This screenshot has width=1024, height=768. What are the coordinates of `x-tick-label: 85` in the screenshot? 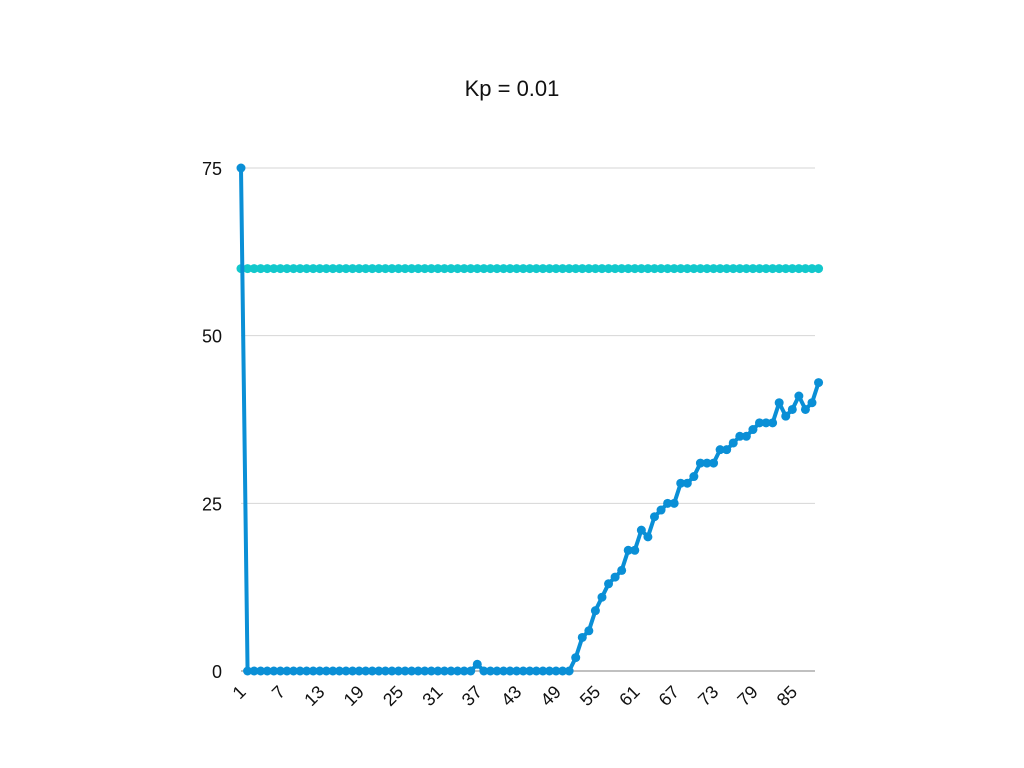 It's located at (787, 696).